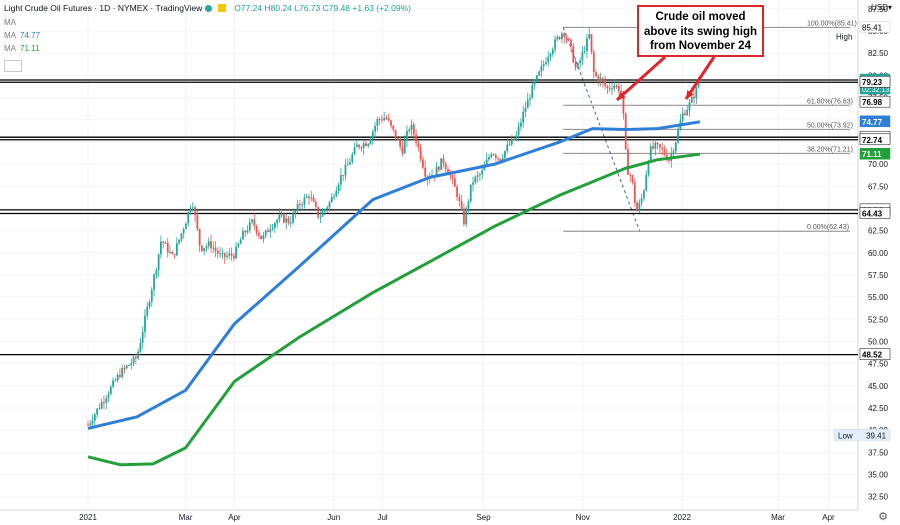 The height and width of the screenshot is (525, 900). Describe the element at coordinates (700, 78) in the screenshot. I see `callout-arrow` at that location.